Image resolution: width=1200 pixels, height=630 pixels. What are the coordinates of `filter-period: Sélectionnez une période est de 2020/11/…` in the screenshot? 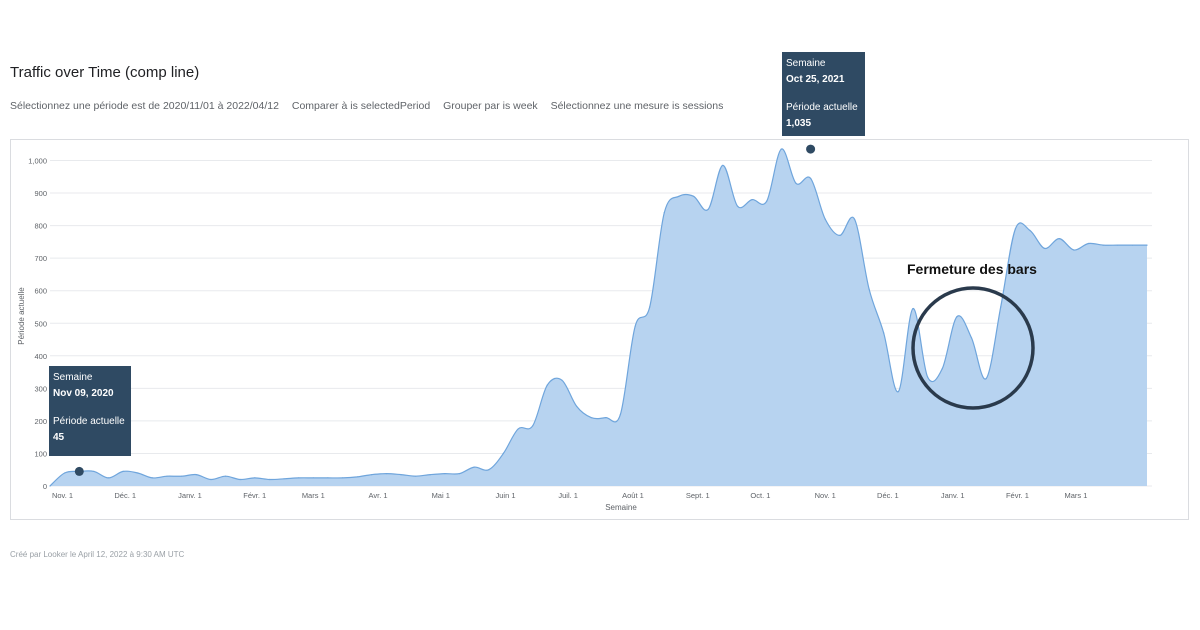 It's located at (144, 106).